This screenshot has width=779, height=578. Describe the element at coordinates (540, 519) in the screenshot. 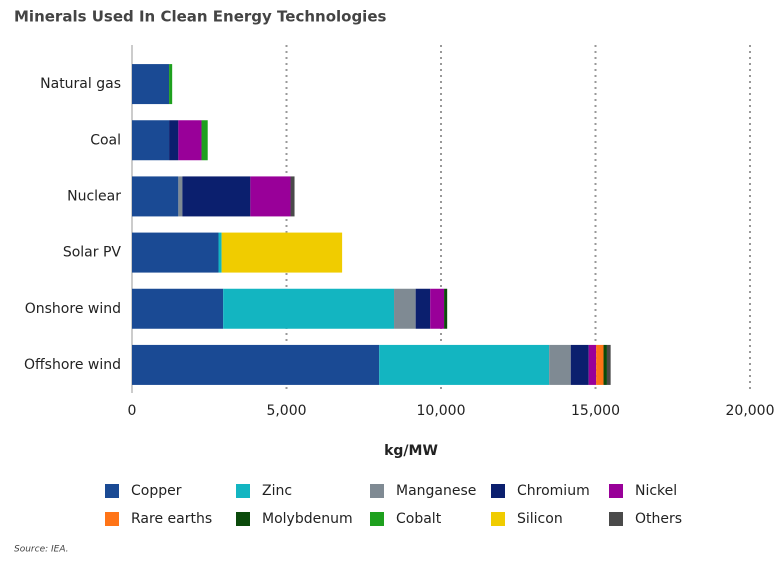

I see `legend-label: Silicon` at that location.